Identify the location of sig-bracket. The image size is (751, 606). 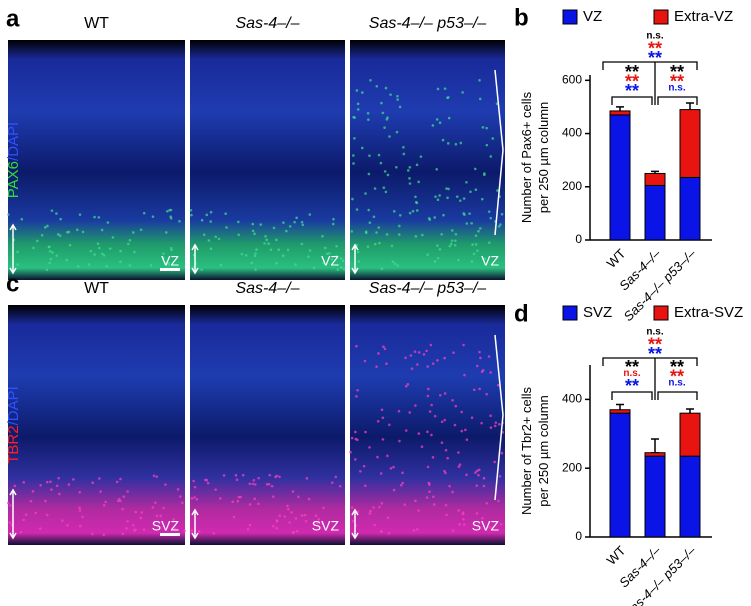
(650, 65).